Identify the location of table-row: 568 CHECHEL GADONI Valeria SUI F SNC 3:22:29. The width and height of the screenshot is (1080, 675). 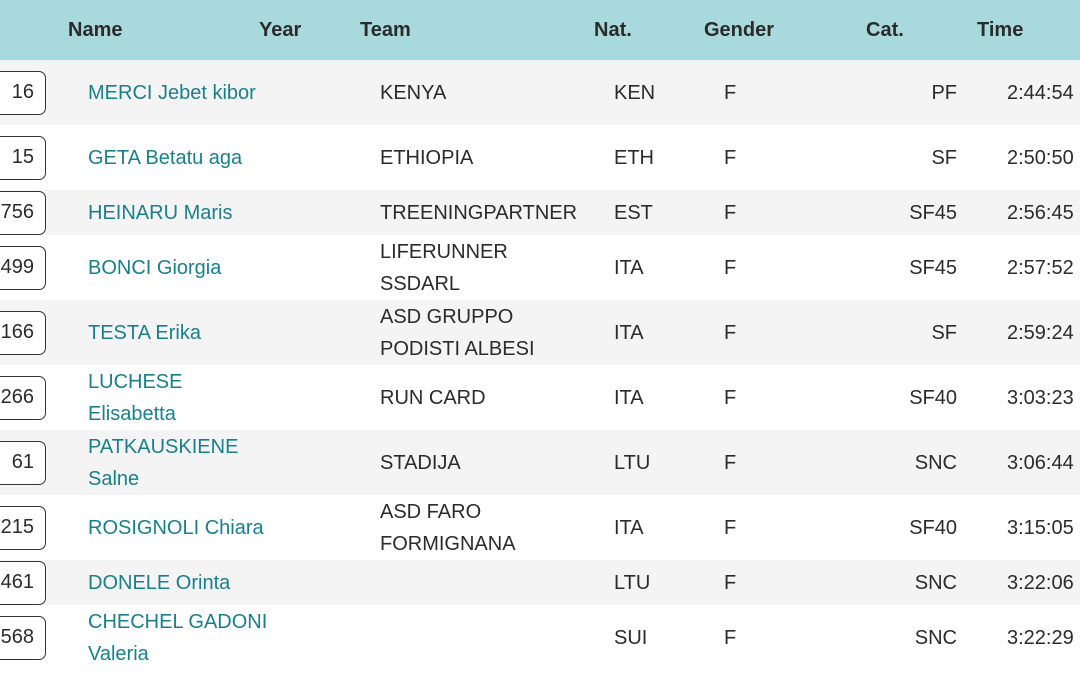
(540, 637).